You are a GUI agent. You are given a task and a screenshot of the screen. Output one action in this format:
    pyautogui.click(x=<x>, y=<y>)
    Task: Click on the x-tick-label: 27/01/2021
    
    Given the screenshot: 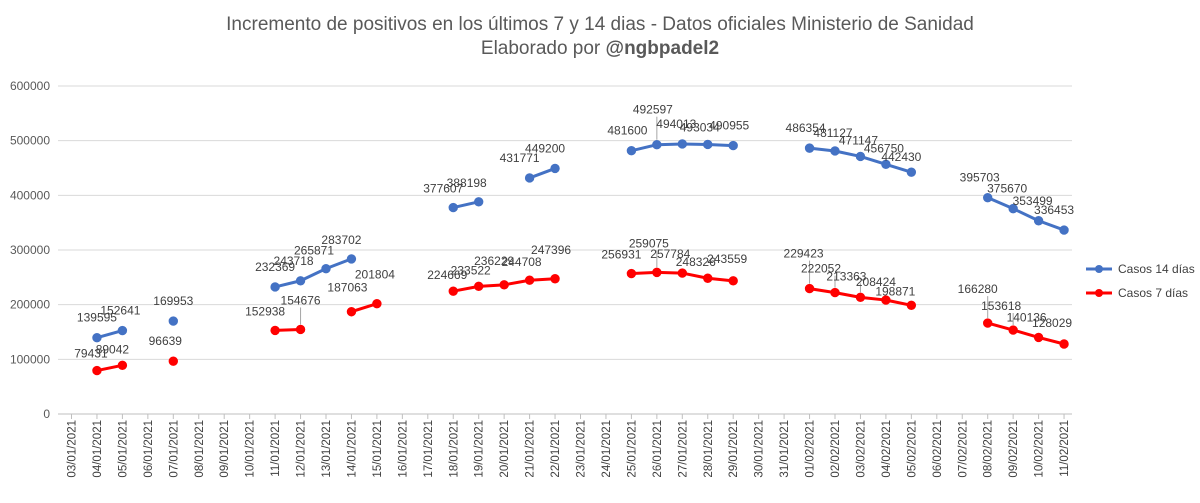 What is the action you would take?
    pyautogui.click(x=683, y=449)
    